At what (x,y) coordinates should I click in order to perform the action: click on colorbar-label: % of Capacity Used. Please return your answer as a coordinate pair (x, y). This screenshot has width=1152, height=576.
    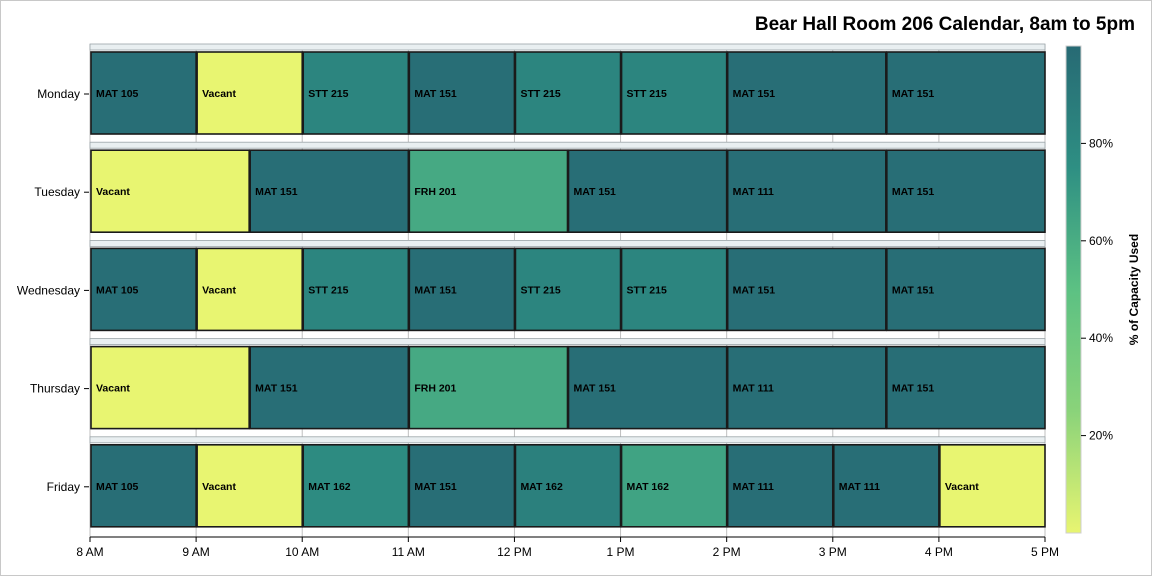
    Looking at the image, I should click on (1134, 289).